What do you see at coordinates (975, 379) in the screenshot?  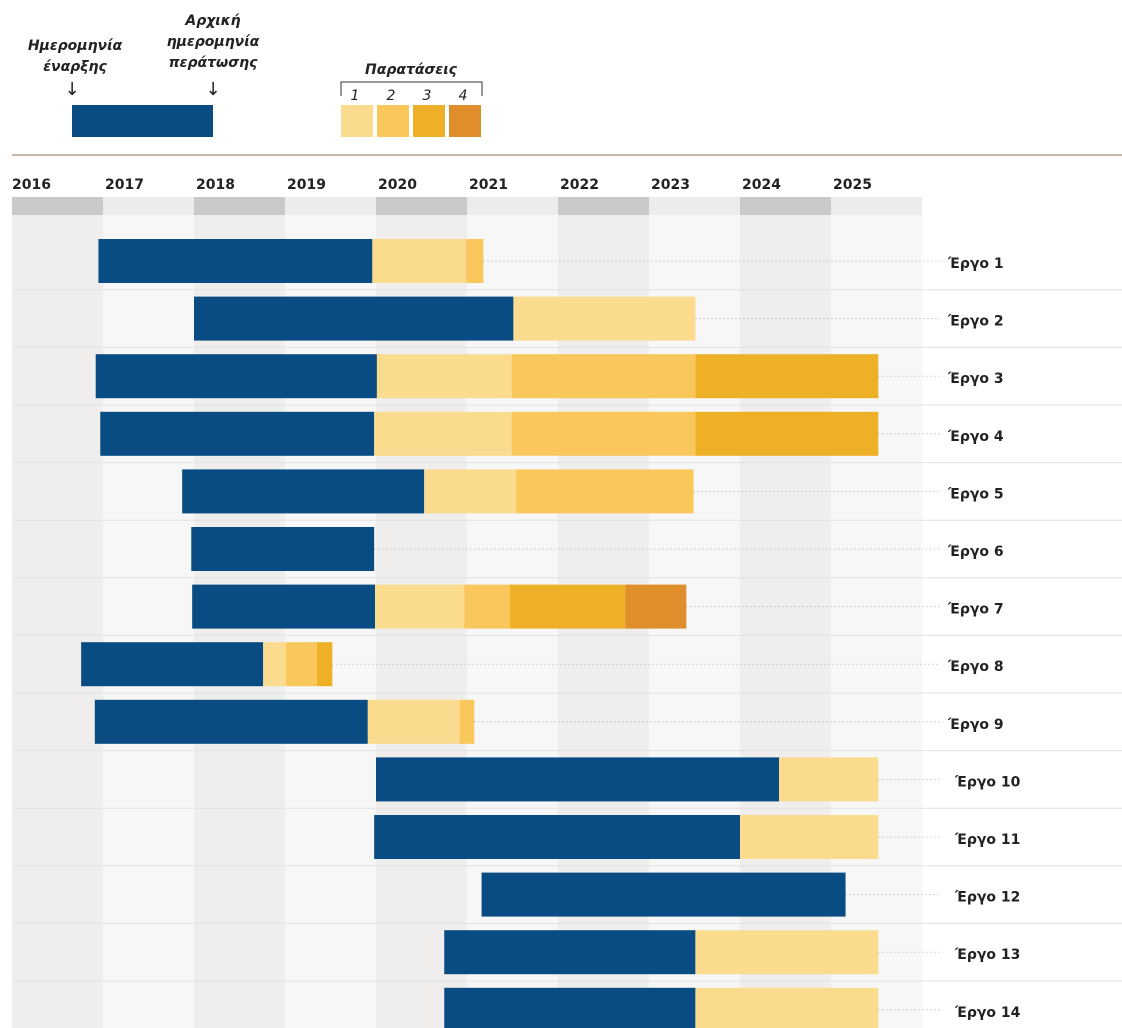 I see `row-label: Έργο 3` at bounding box center [975, 379].